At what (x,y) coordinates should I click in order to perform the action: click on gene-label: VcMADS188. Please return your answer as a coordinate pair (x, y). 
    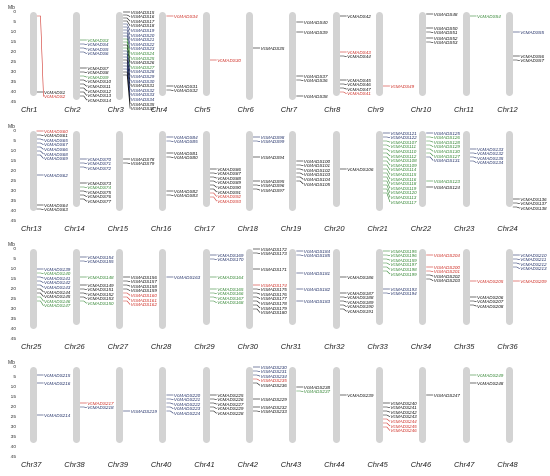
    Looking at the image, I should click on (360, 298).